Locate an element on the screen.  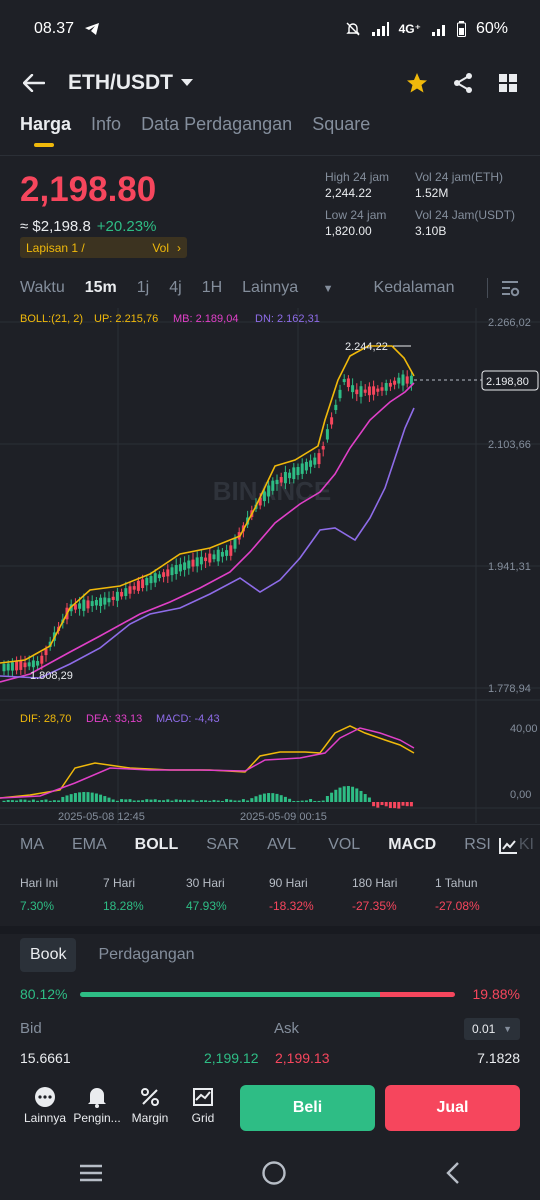
tab-square: Square is located at coordinates (341, 124).